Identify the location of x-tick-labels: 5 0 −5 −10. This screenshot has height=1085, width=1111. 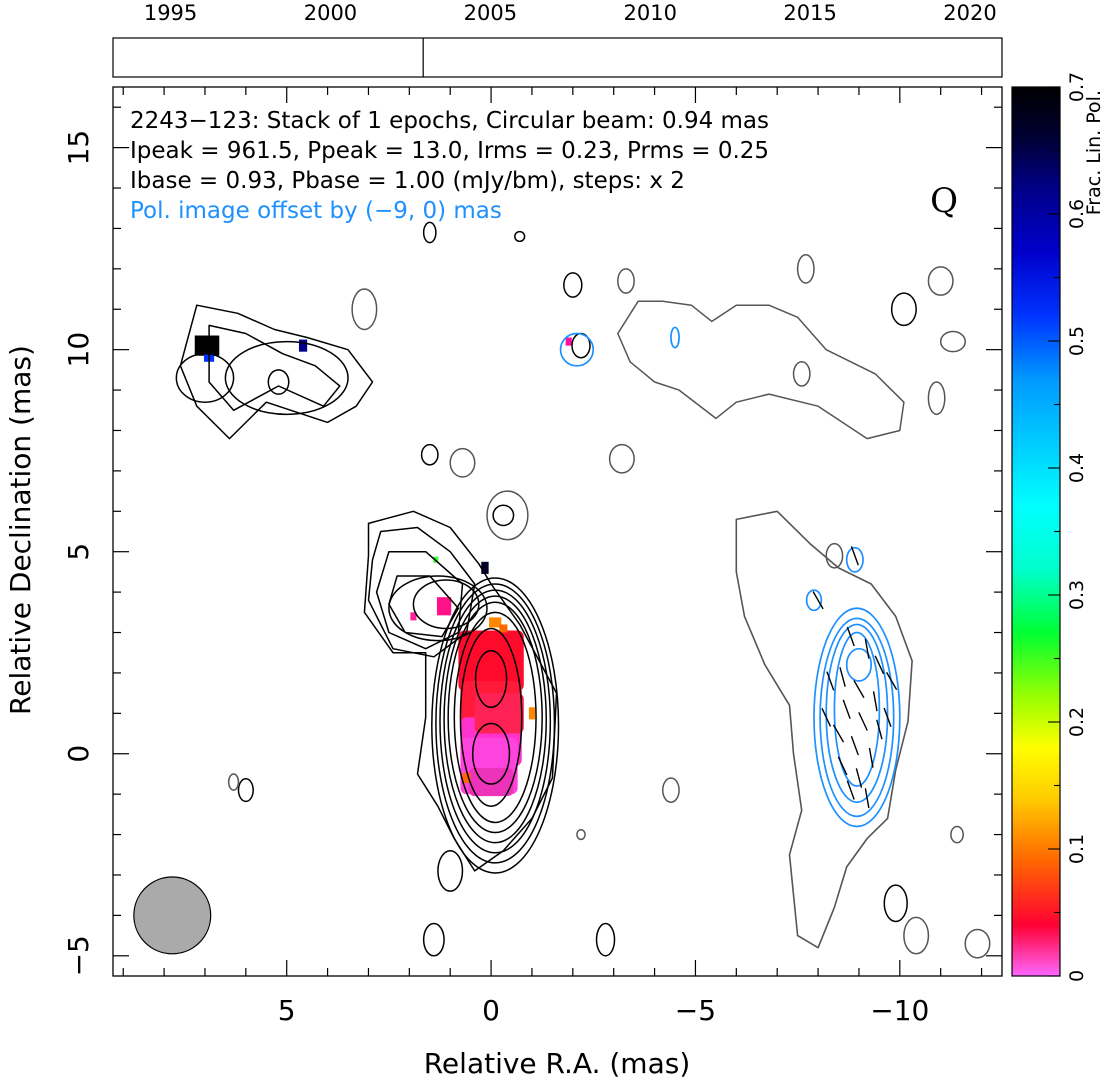
(604, 1010).